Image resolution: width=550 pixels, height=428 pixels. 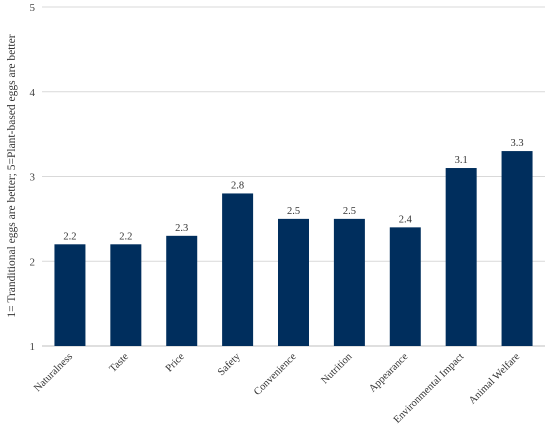 I want to click on x-category-label: Appearance, so click(x=388, y=372).